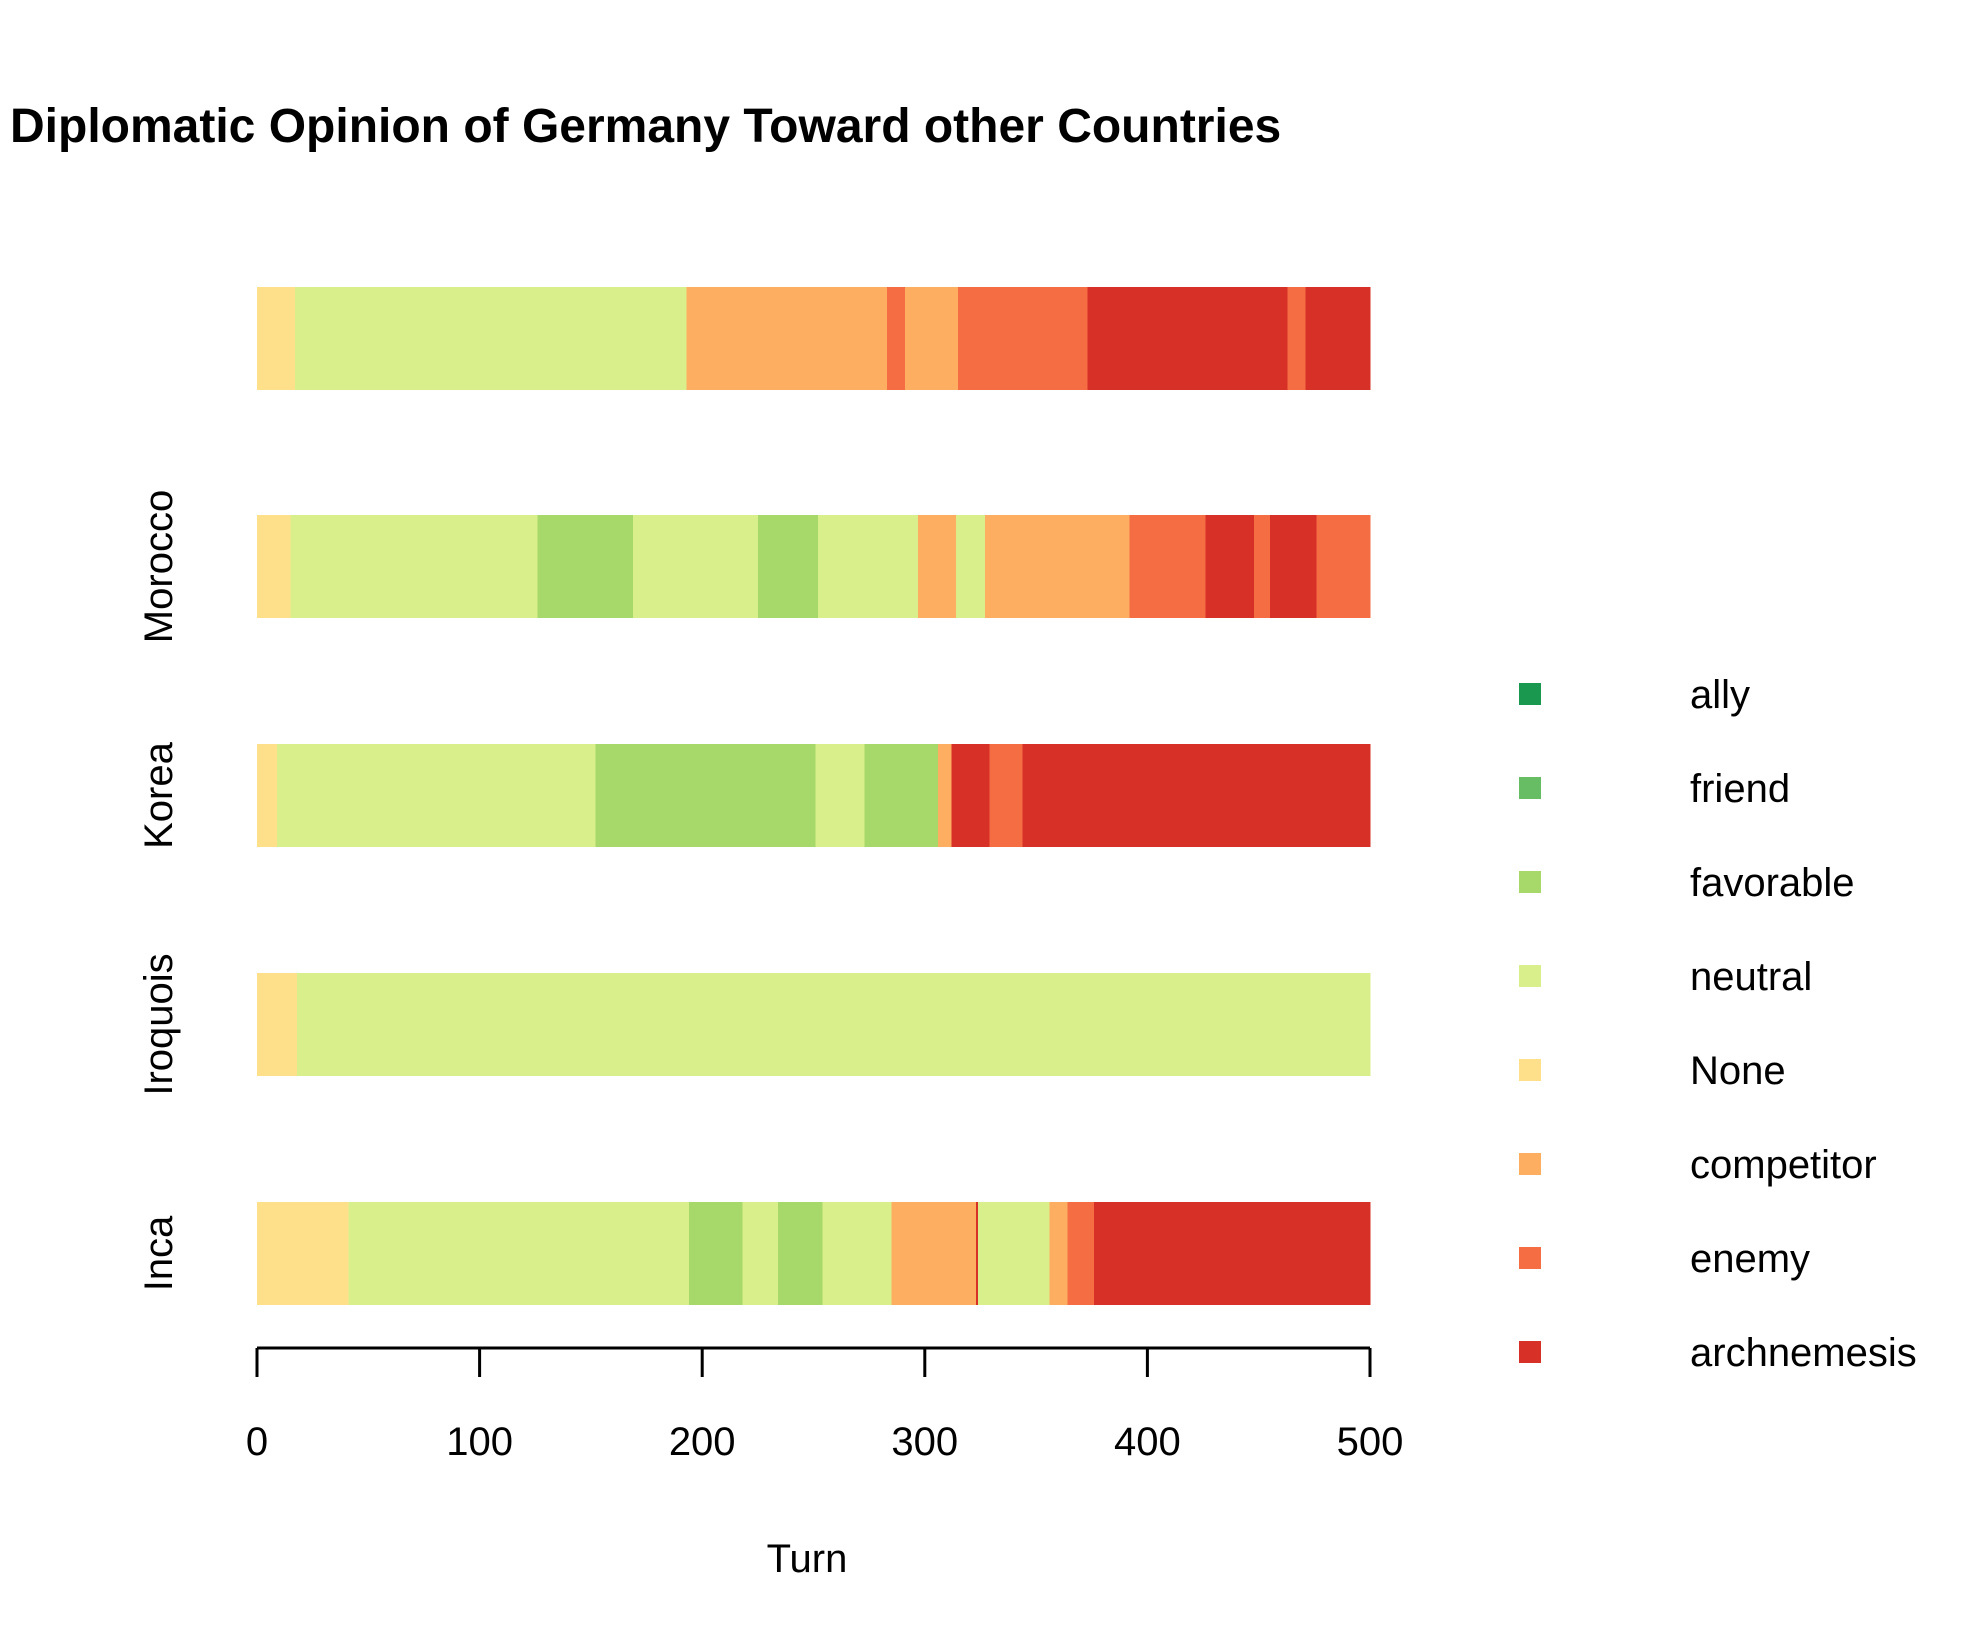  What do you see at coordinates (1370, 1442) in the screenshot?
I see `x-tick-label: 500` at bounding box center [1370, 1442].